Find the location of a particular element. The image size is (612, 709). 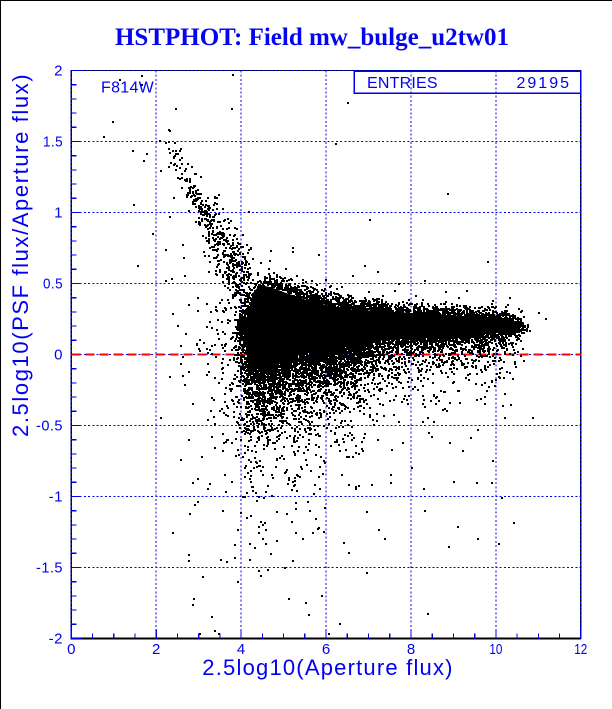

svg-text: -1 is located at coordinates (56, 497).